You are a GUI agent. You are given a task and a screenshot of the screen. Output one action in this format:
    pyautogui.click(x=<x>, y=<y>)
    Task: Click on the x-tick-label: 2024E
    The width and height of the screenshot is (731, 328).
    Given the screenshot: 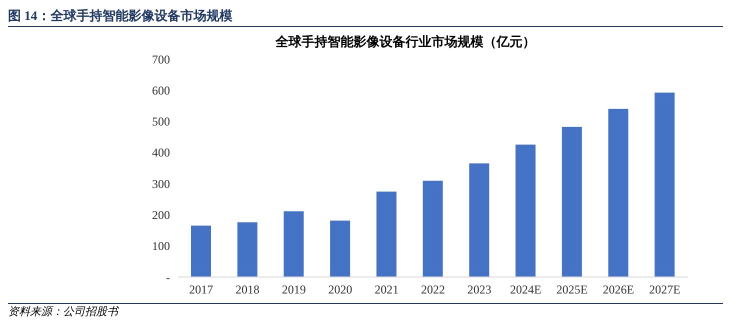 What is the action you would take?
    pyautogui.click(x=526, y=289)
    